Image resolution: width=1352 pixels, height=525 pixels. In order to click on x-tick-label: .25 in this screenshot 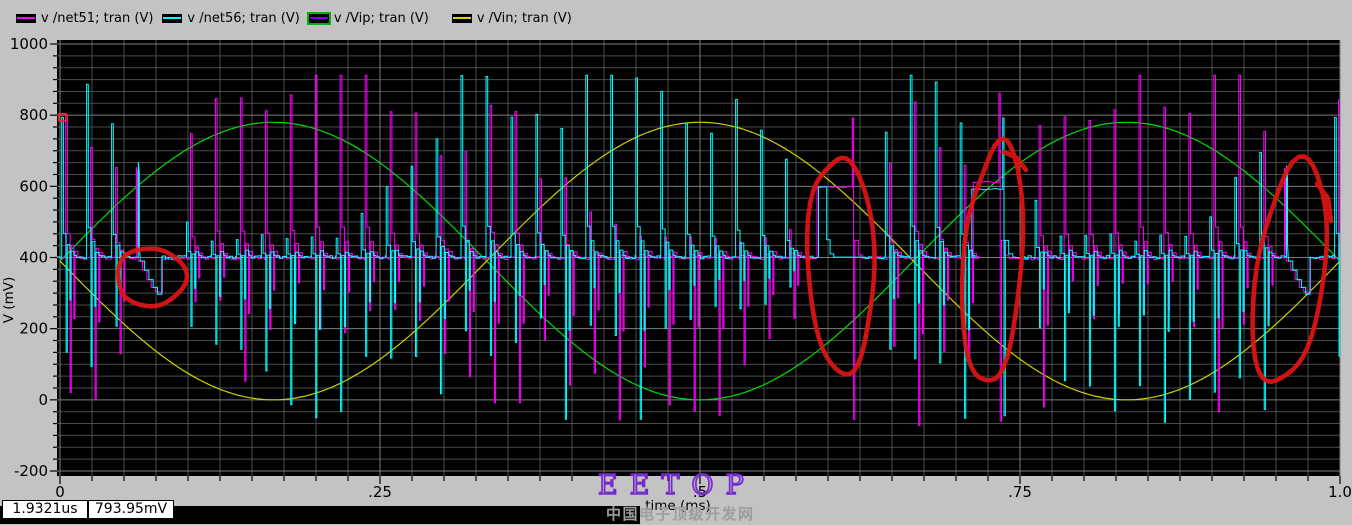, I will do `click(380, 492)`.